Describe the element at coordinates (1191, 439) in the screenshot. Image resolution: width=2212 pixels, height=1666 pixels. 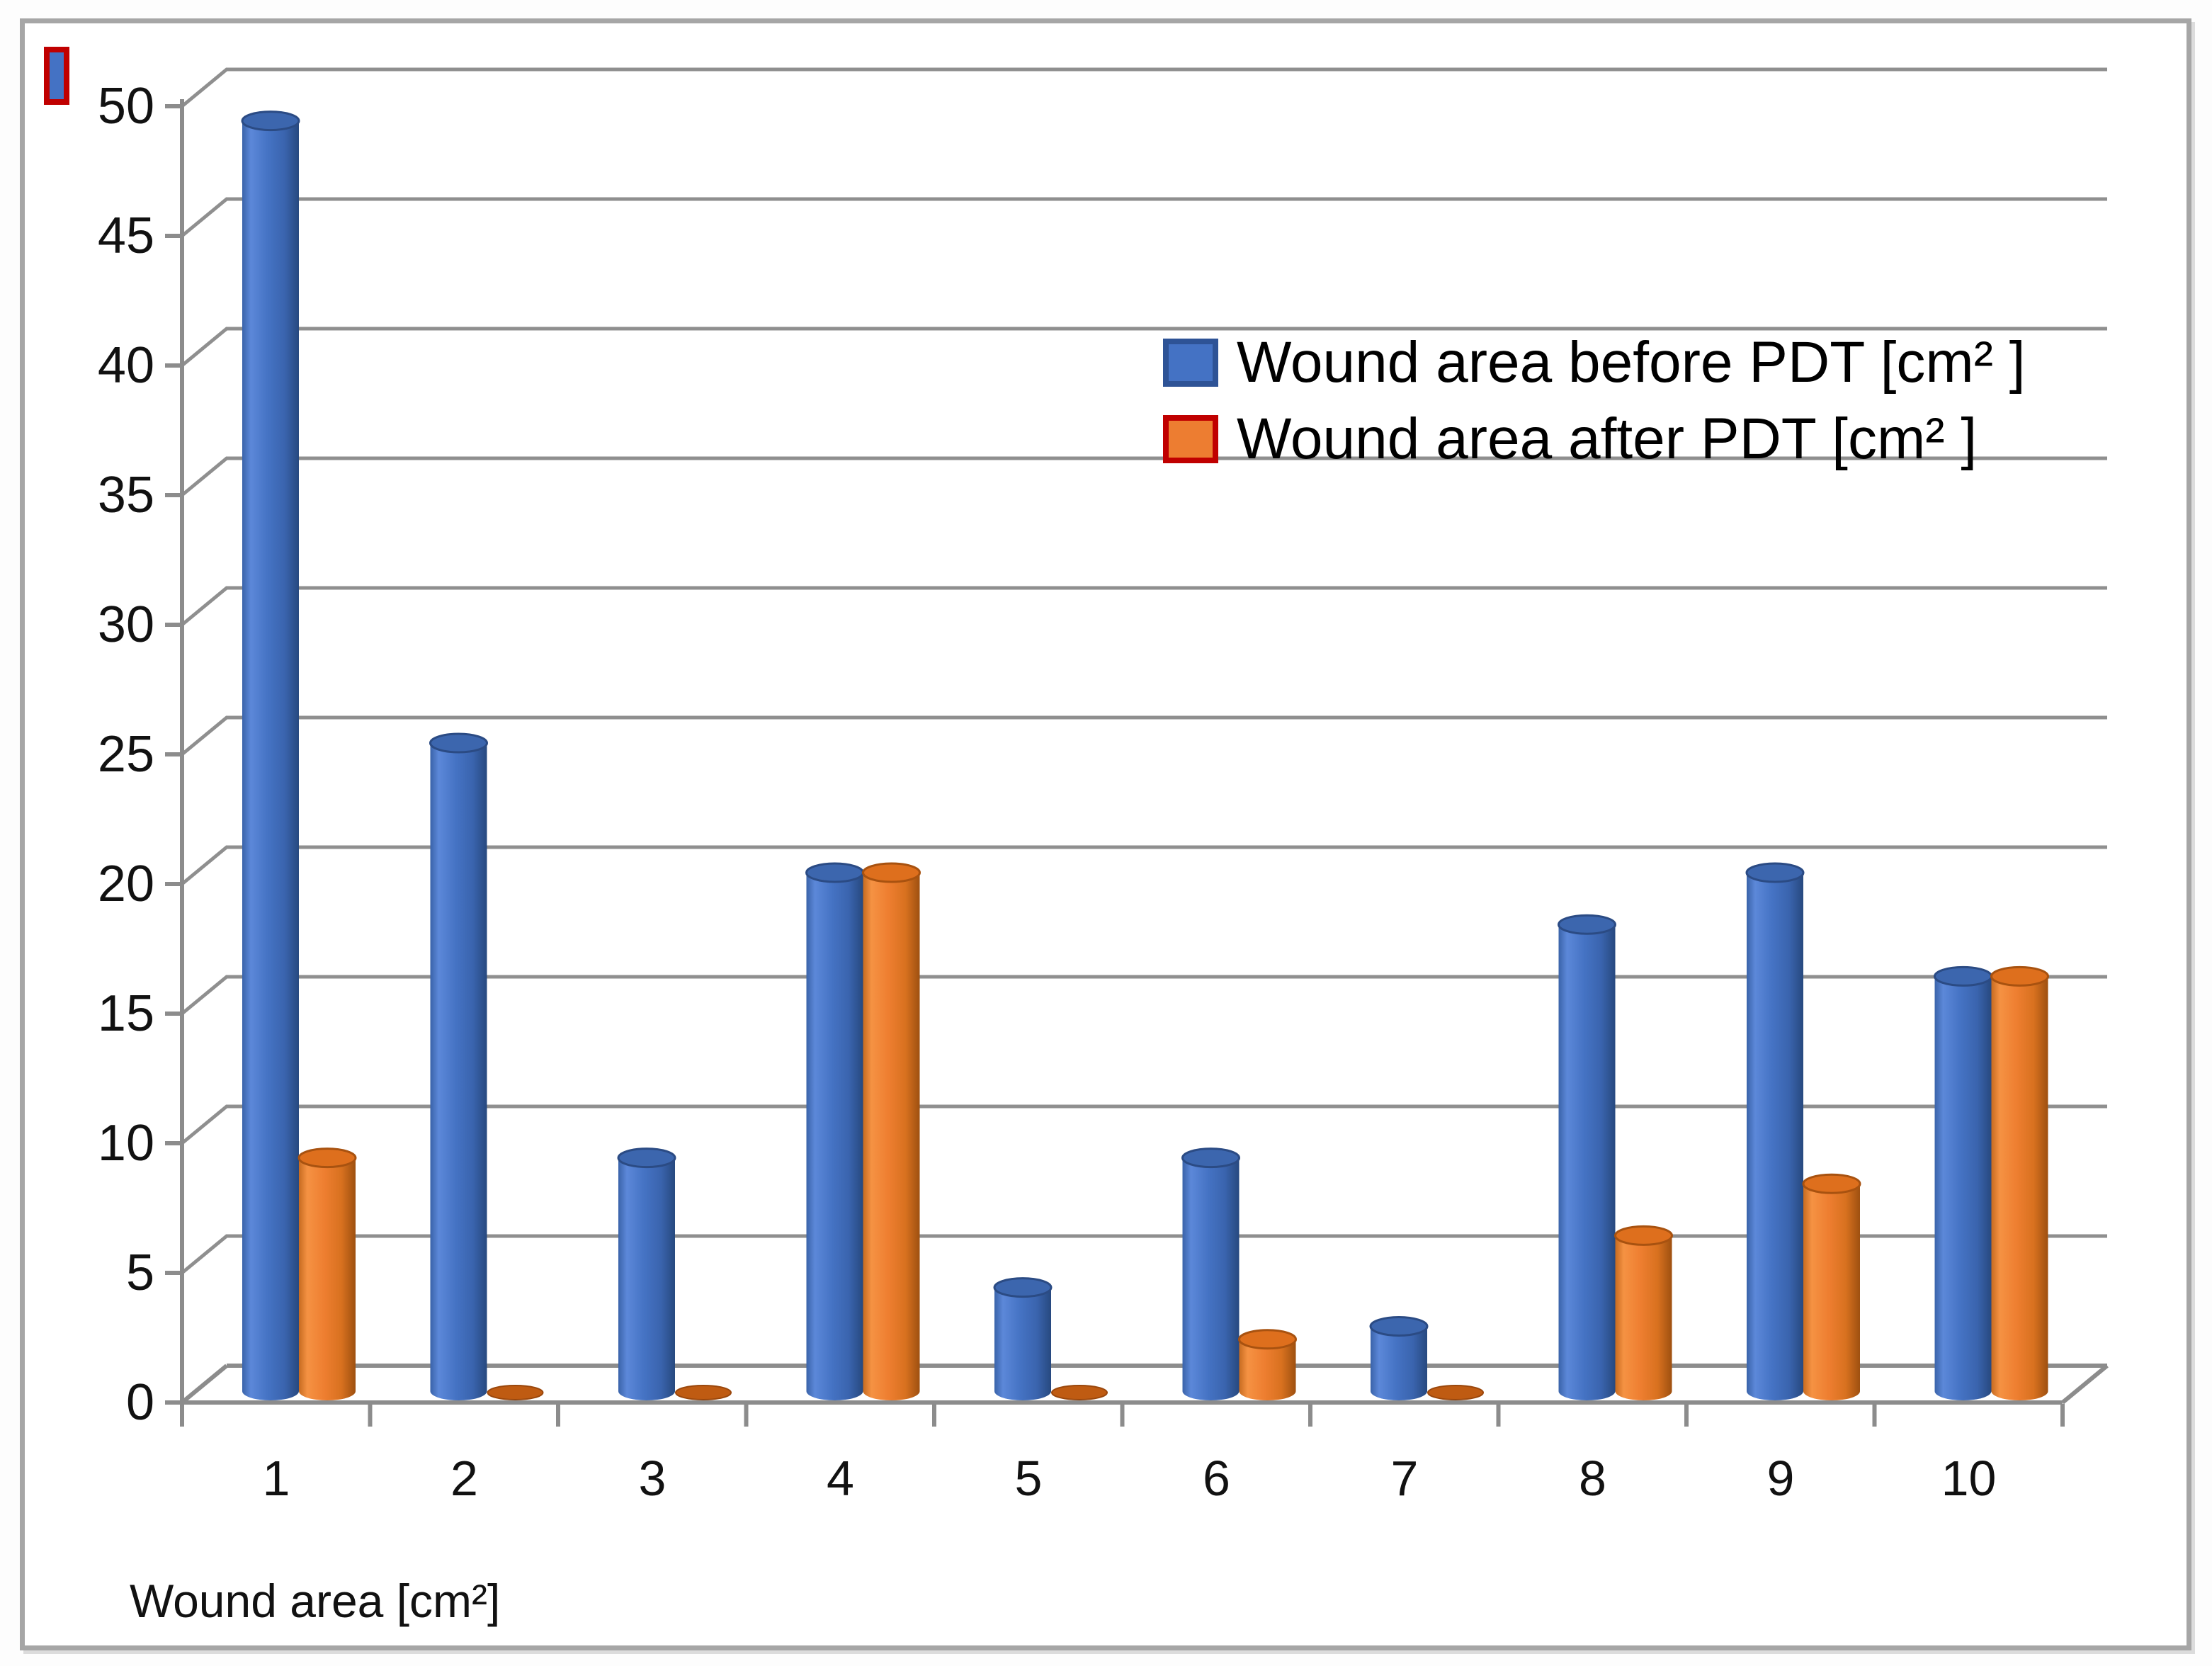
I see `legend-swatch-after` at that location.